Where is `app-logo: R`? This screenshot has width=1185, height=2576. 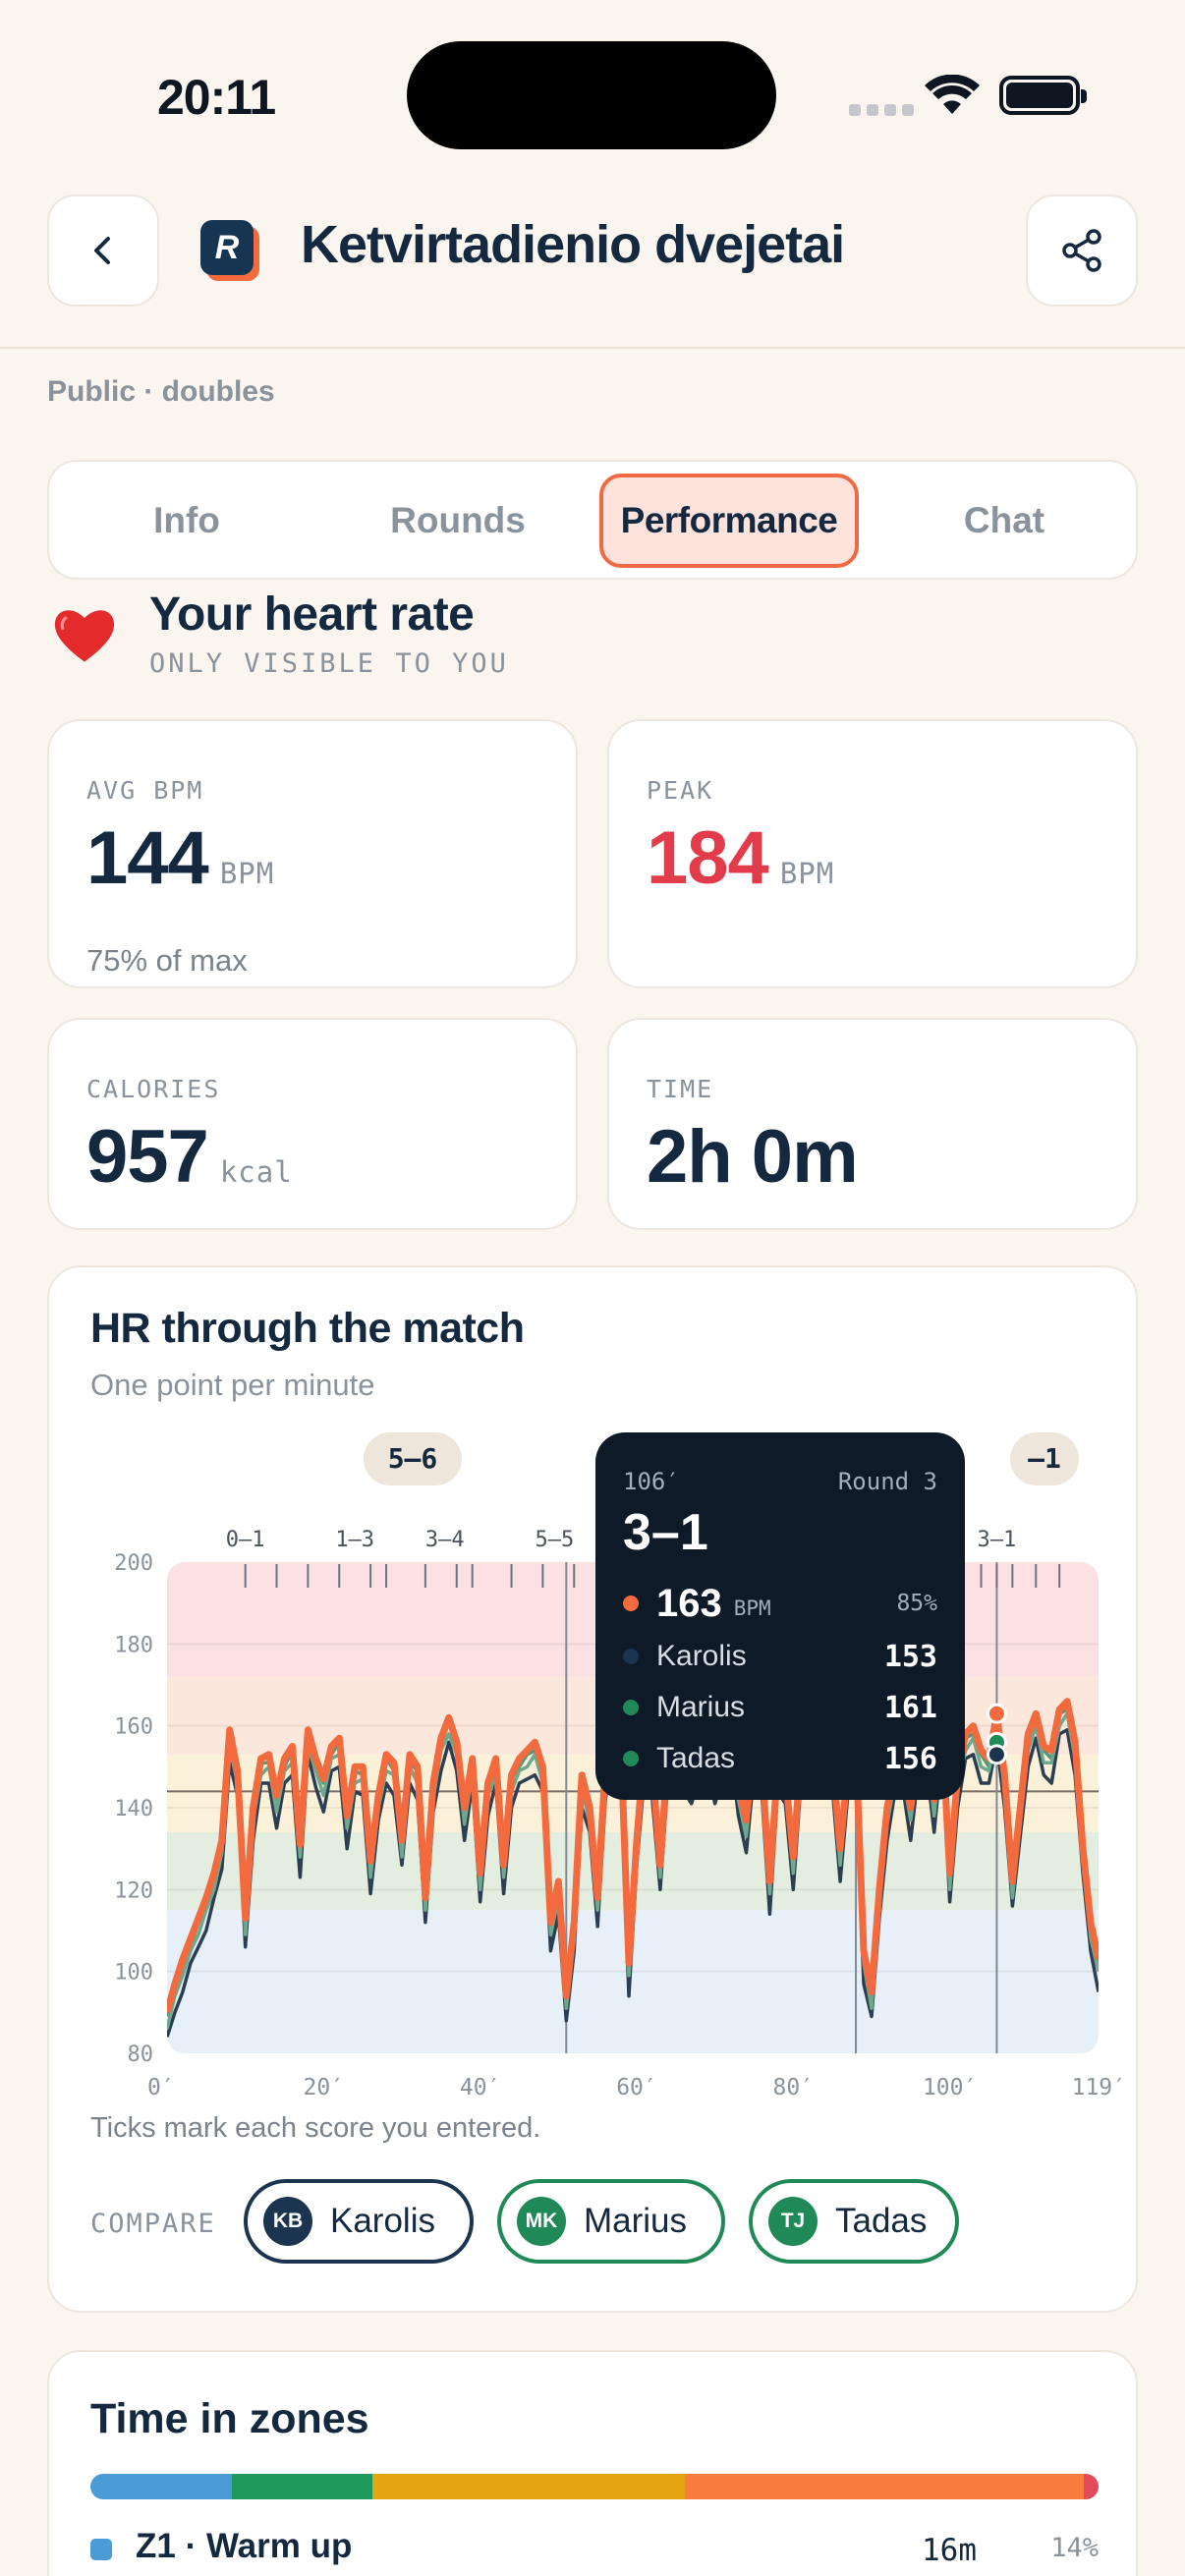
app-logo: R is located at coordinates (230, 250).